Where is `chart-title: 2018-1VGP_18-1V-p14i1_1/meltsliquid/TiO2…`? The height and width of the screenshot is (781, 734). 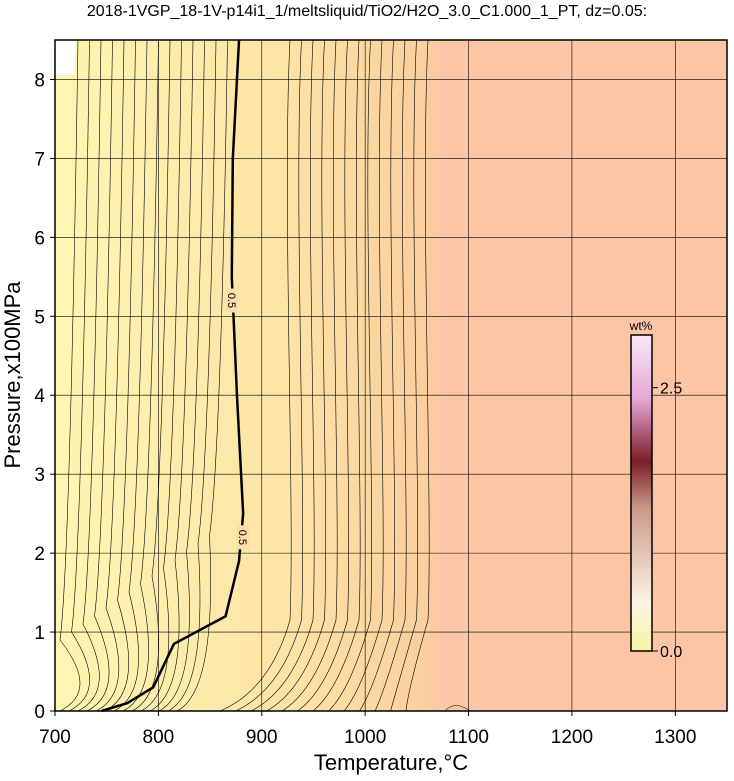
chart-title: 2018-1VGP_18-1V-p14i1_1/meltsliquid/TiO2… is located at coordinates (367, 11).